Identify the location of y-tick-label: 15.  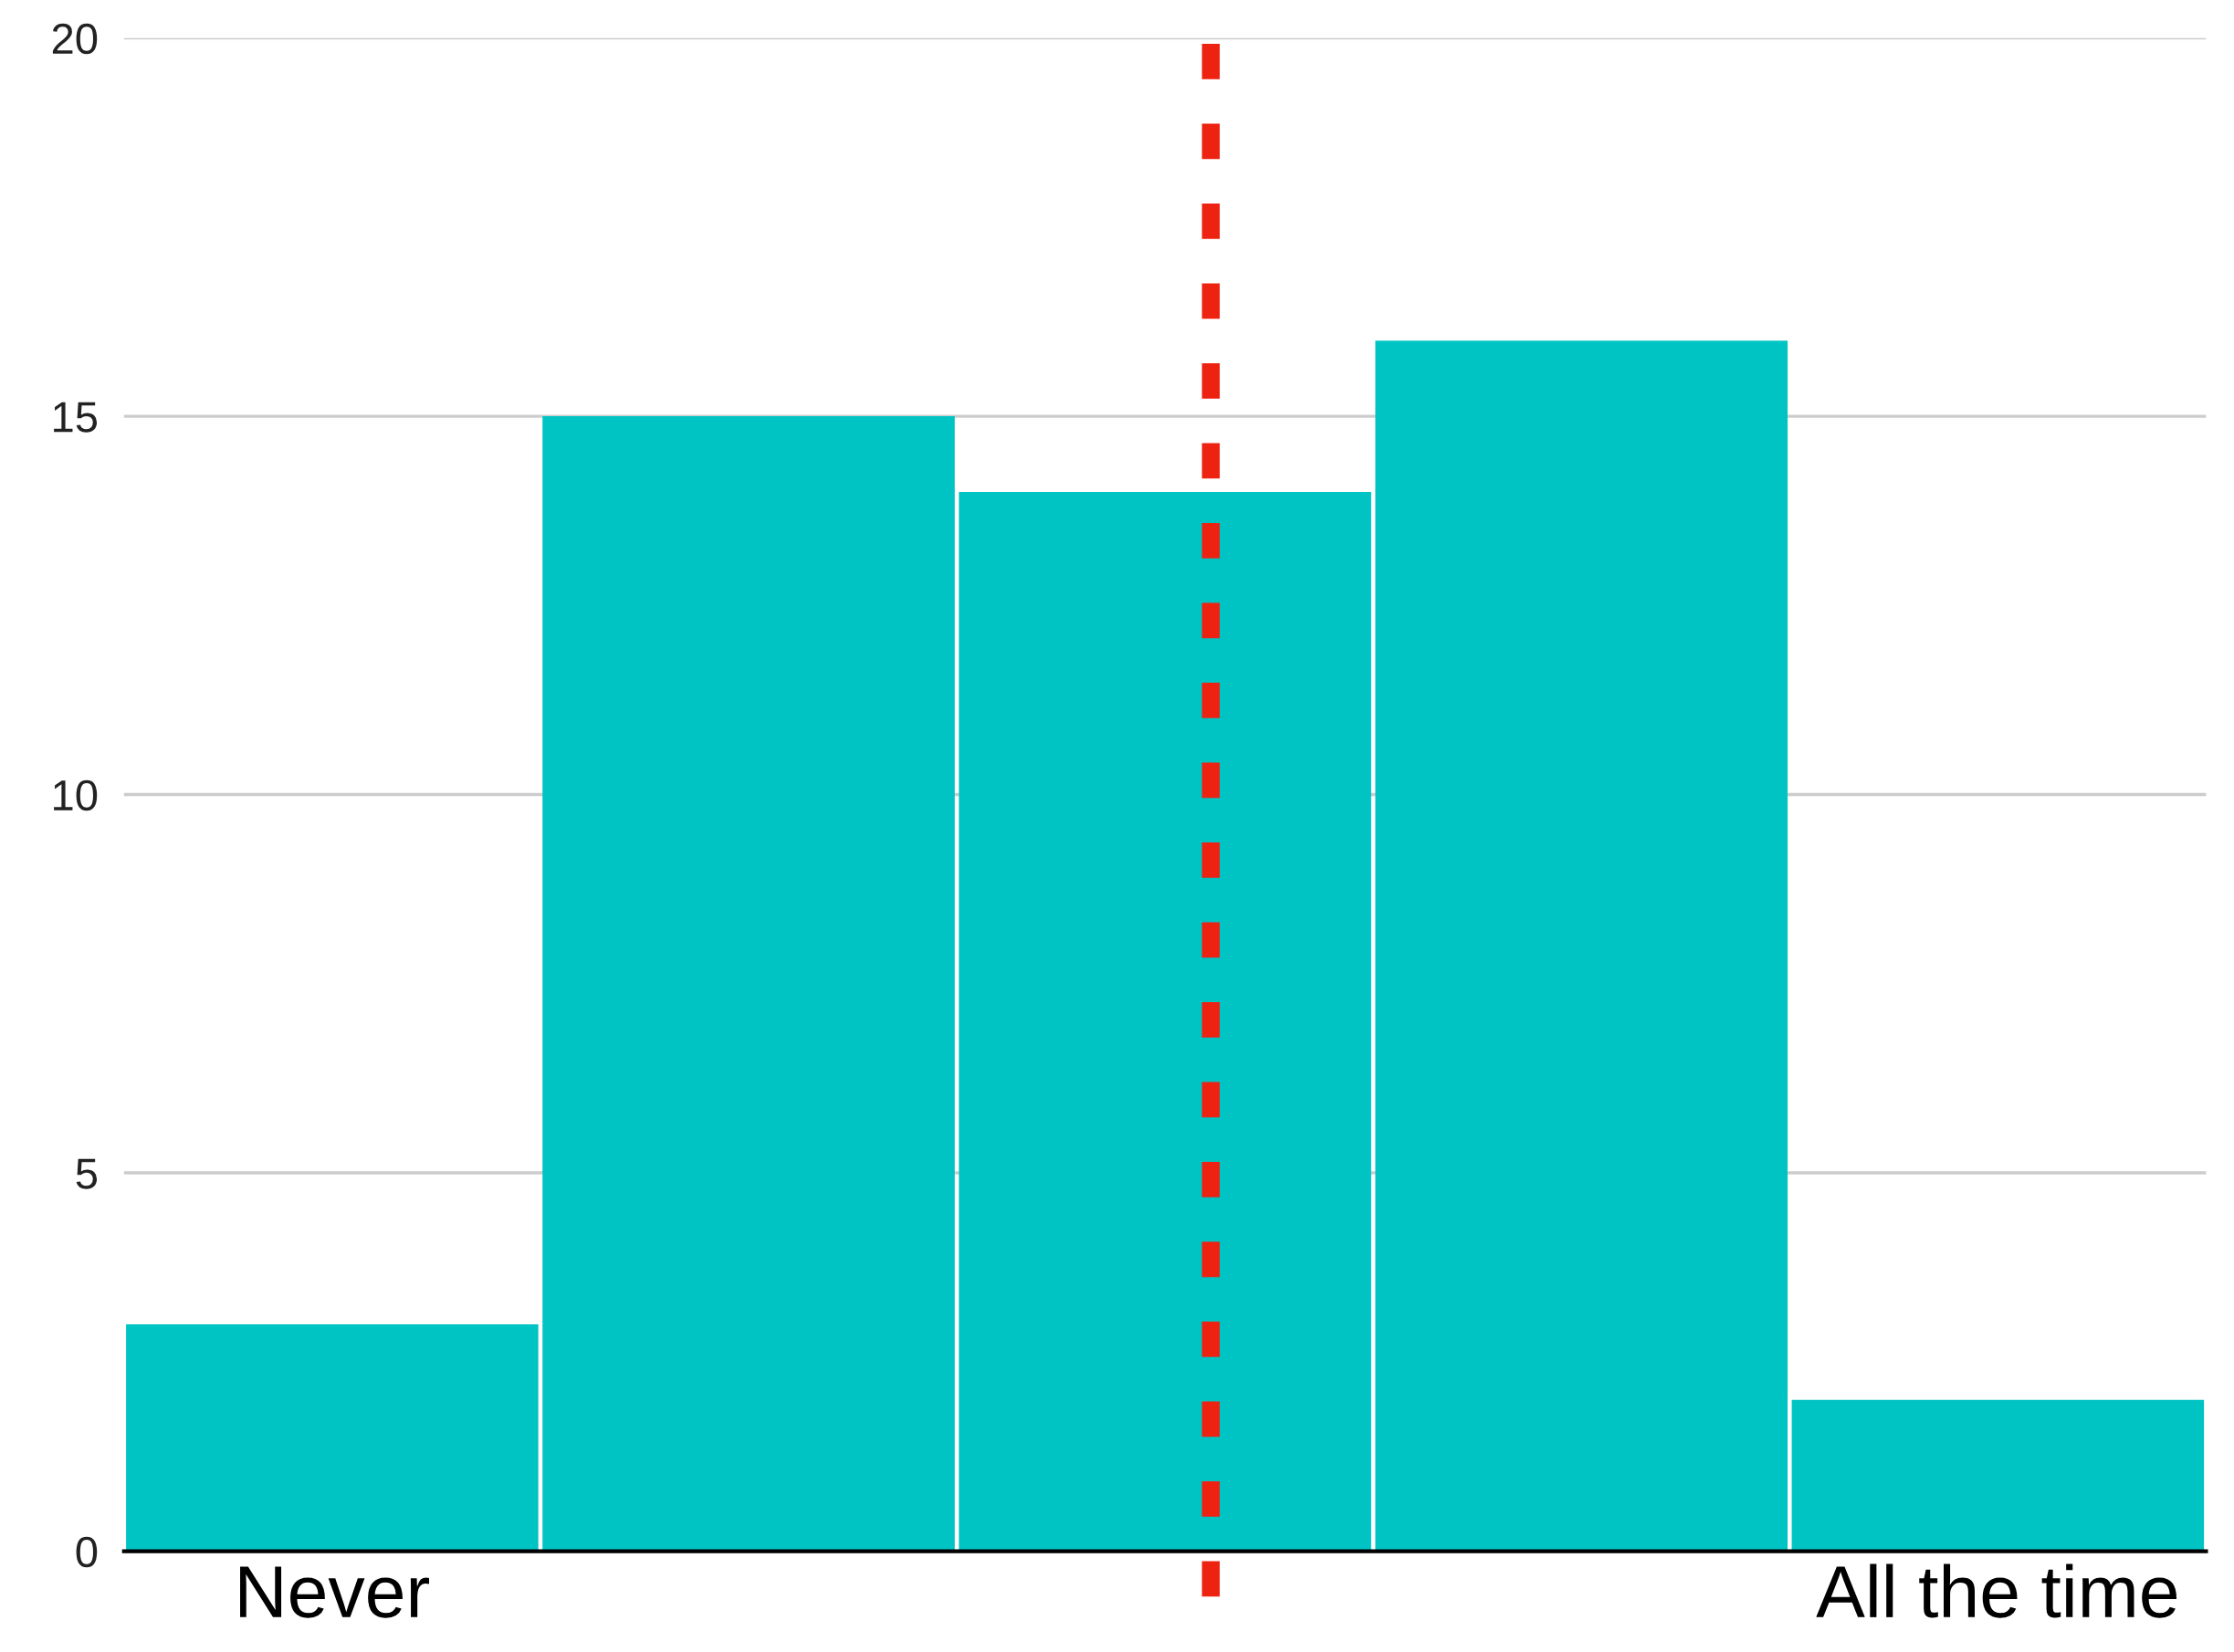
(76, 418).